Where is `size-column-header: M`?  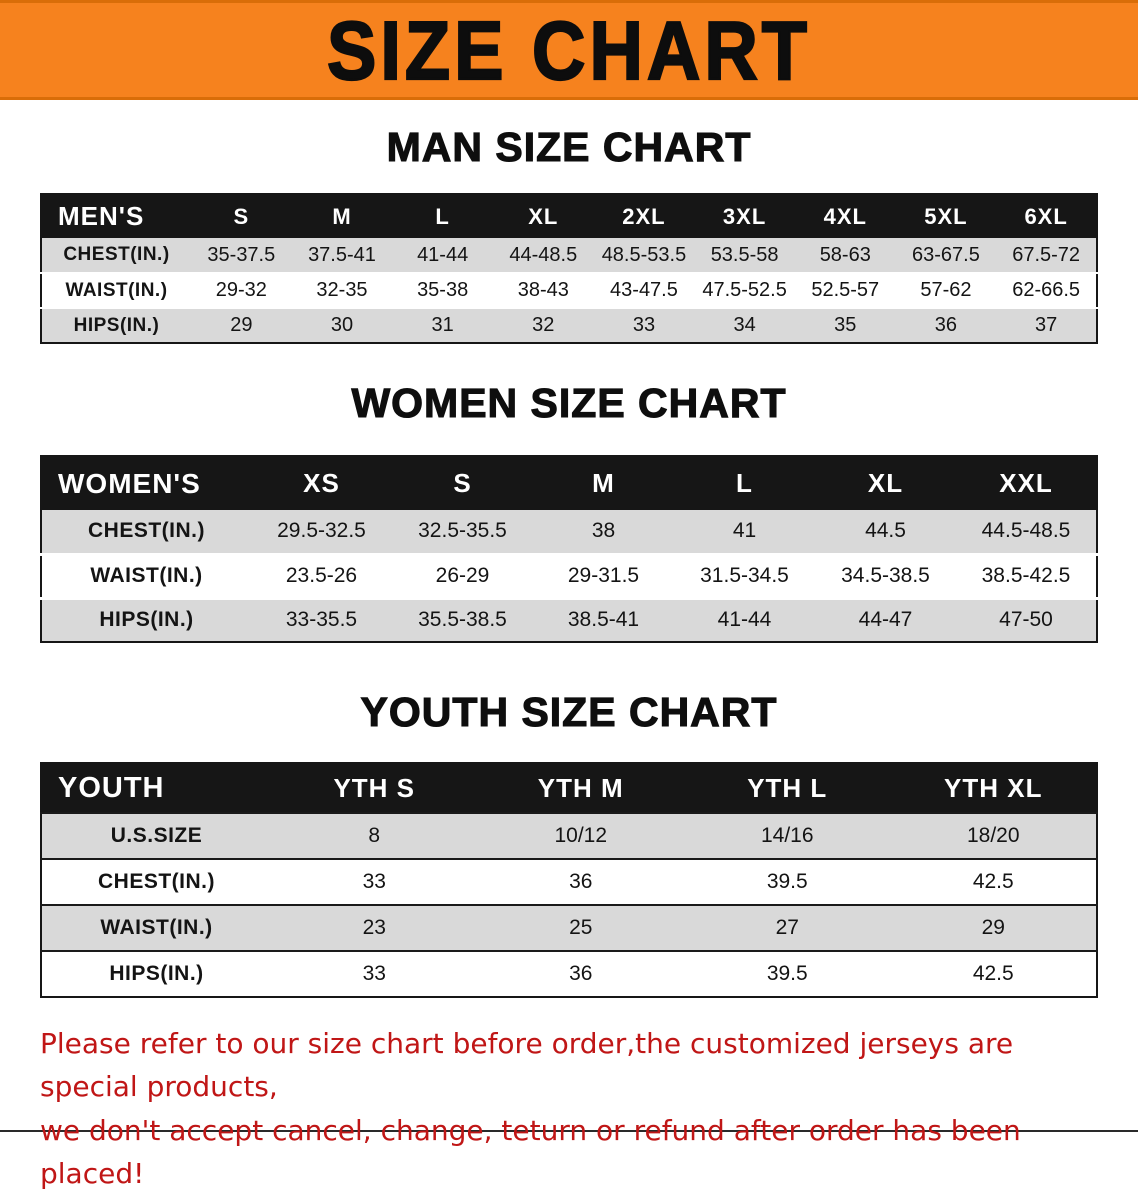
size-column-header: M is located at coordinates (603, 483).